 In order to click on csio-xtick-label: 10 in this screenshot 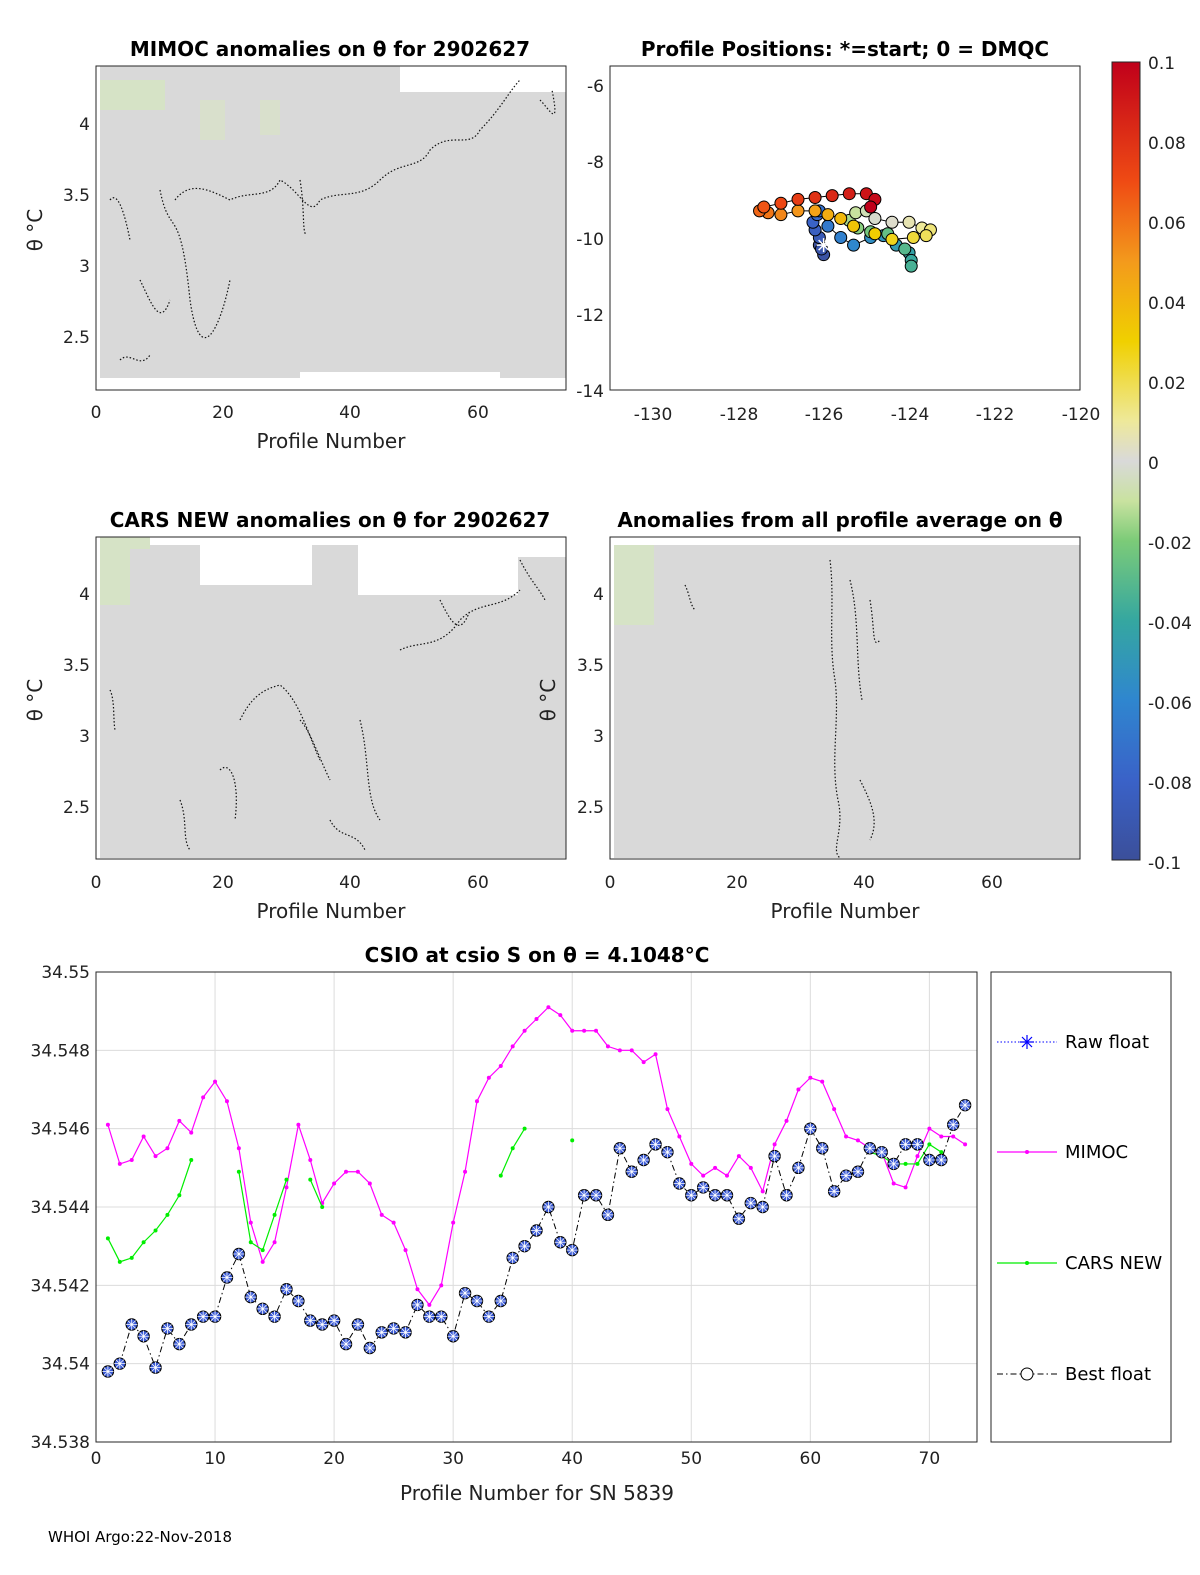, I will do `click(215, 1459)`.